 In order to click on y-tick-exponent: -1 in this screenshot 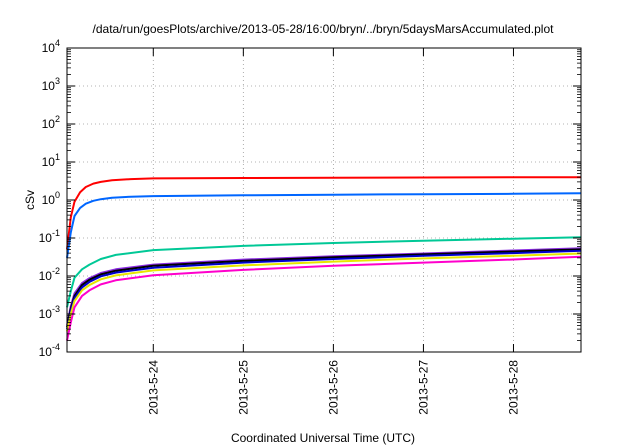, I will do `click(56, 233)`.